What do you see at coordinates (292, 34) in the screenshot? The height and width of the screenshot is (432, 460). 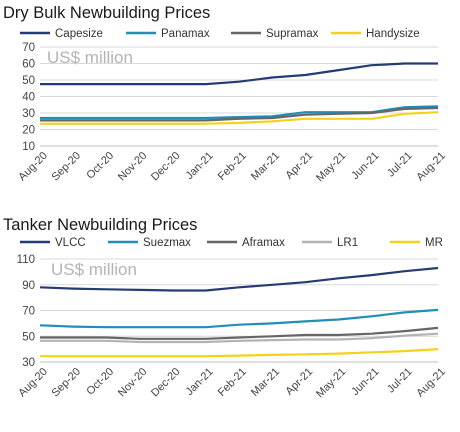 I see `legend-label: Supramax` at bounding box center [292, 34].